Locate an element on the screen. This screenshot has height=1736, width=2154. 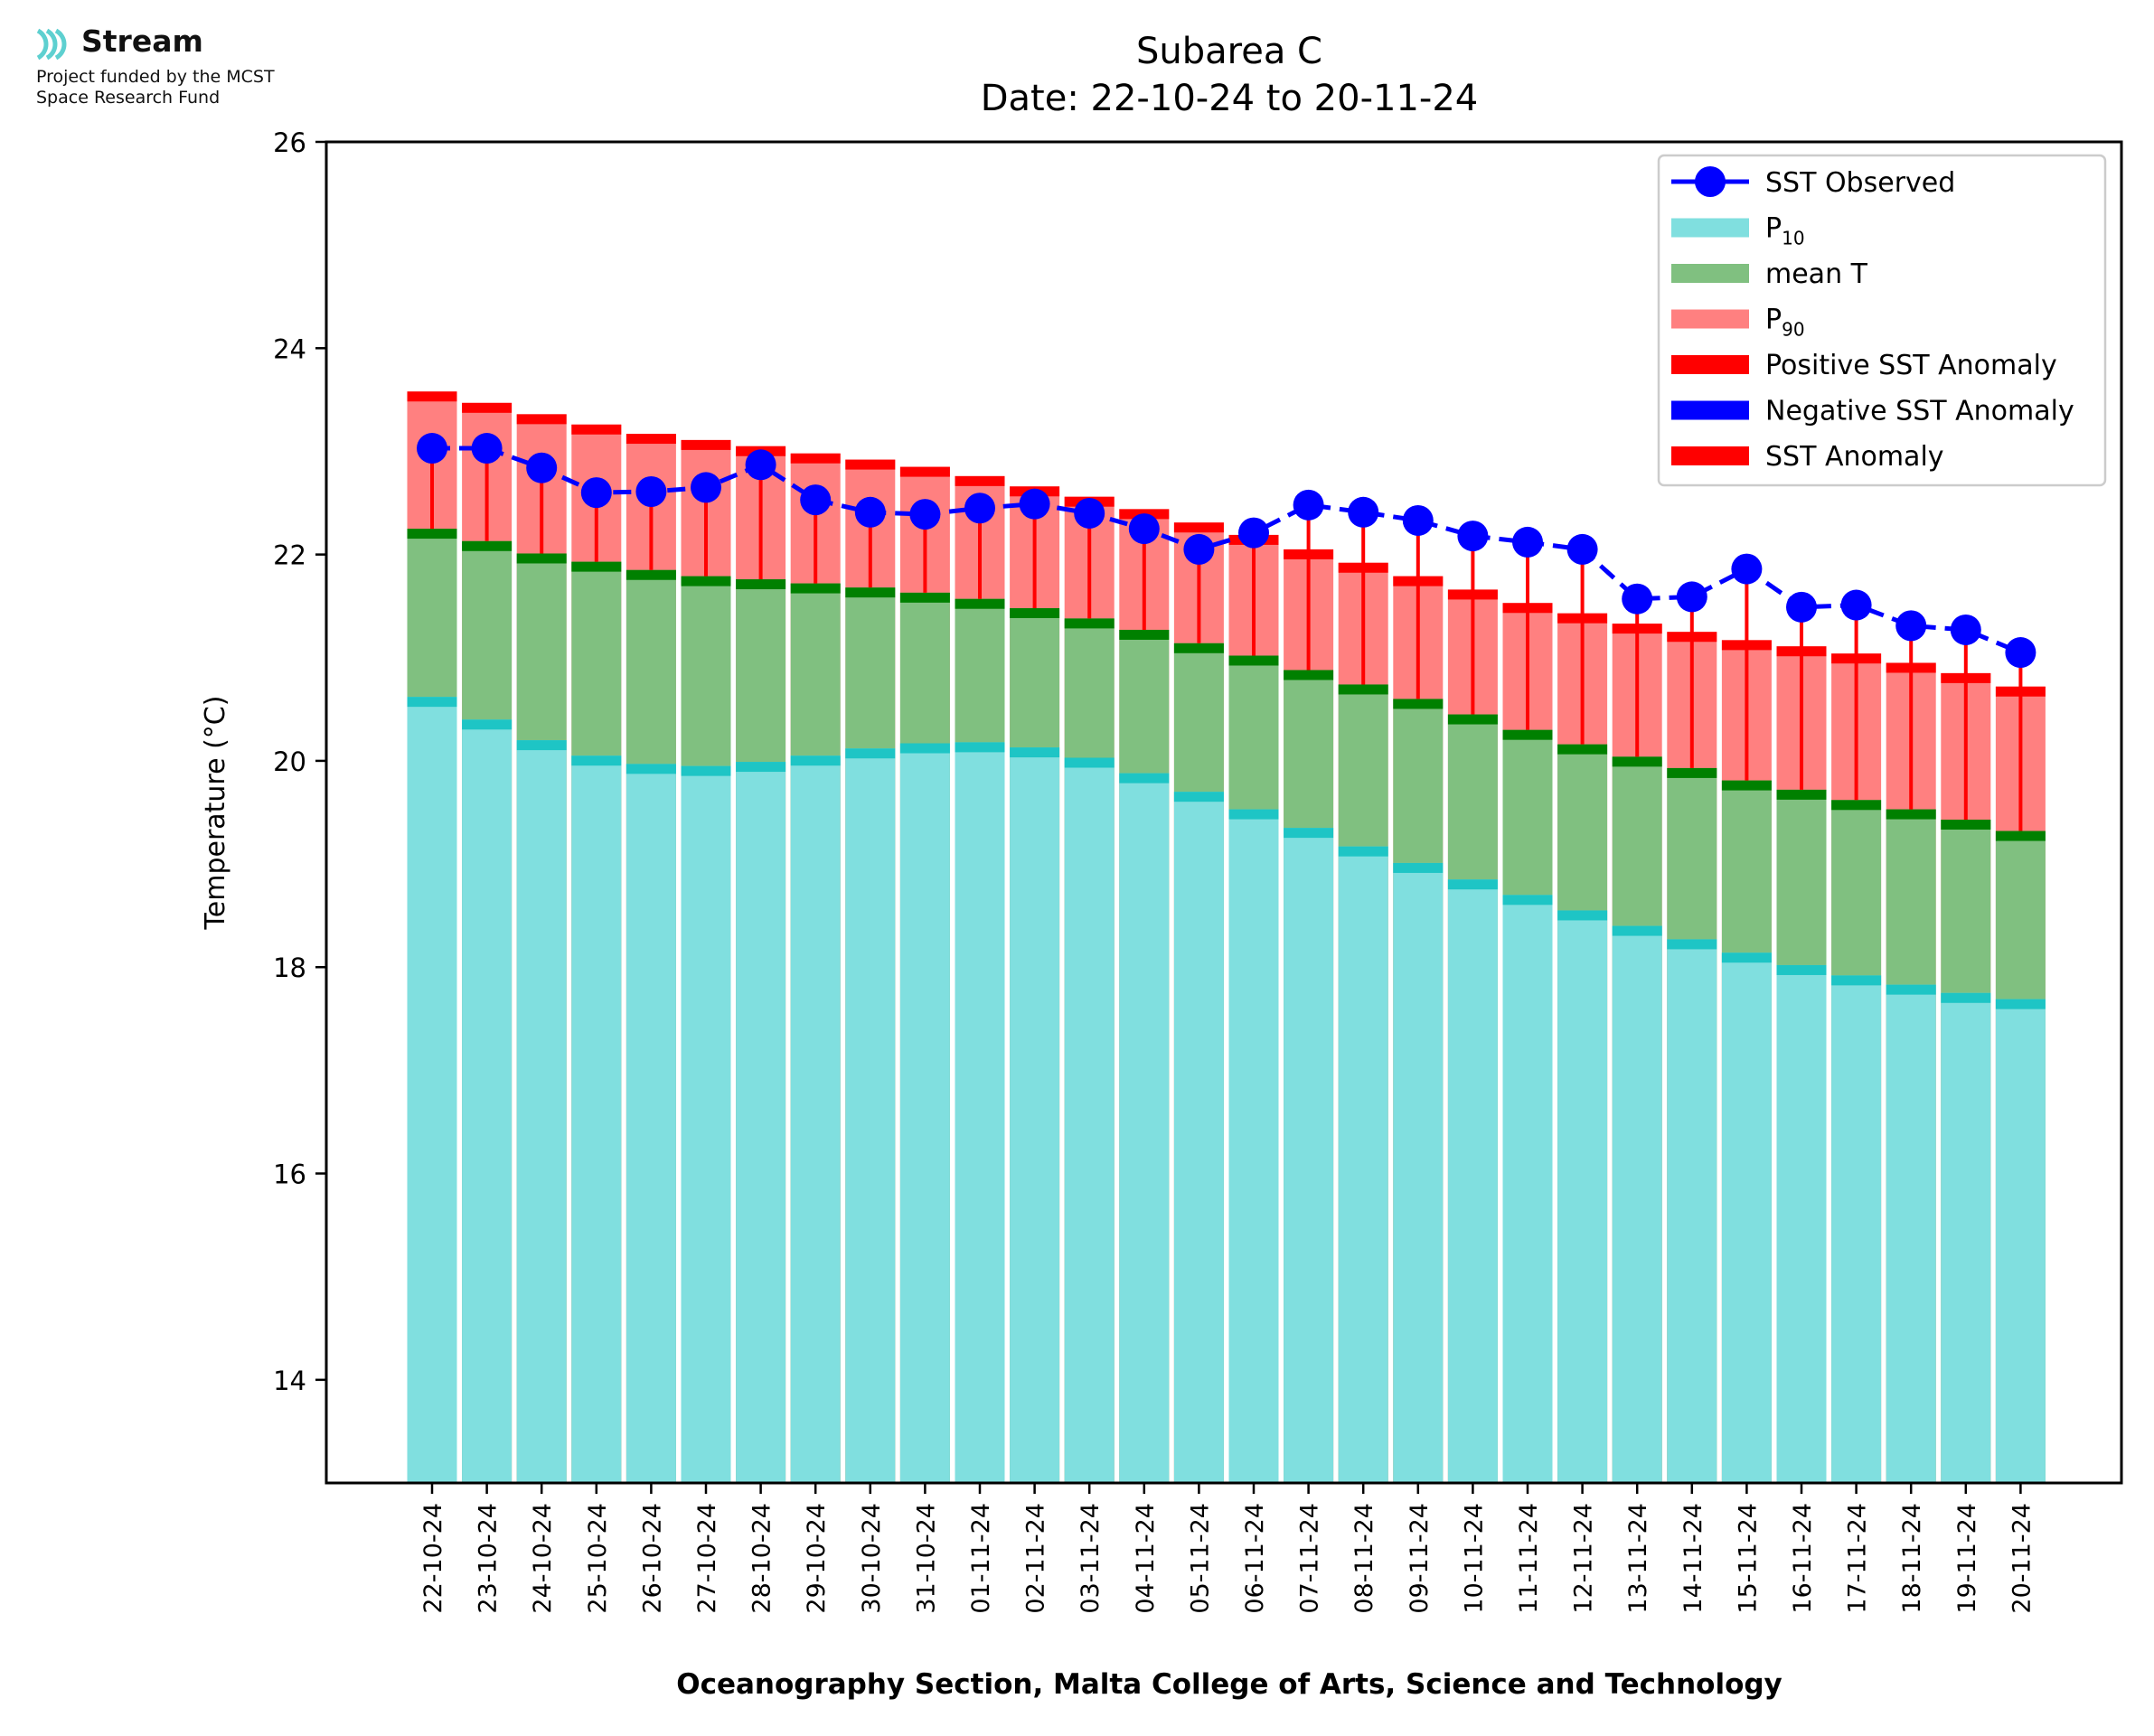
x-tick-label: 27-10-24 is located at coordinates (707, 1558).